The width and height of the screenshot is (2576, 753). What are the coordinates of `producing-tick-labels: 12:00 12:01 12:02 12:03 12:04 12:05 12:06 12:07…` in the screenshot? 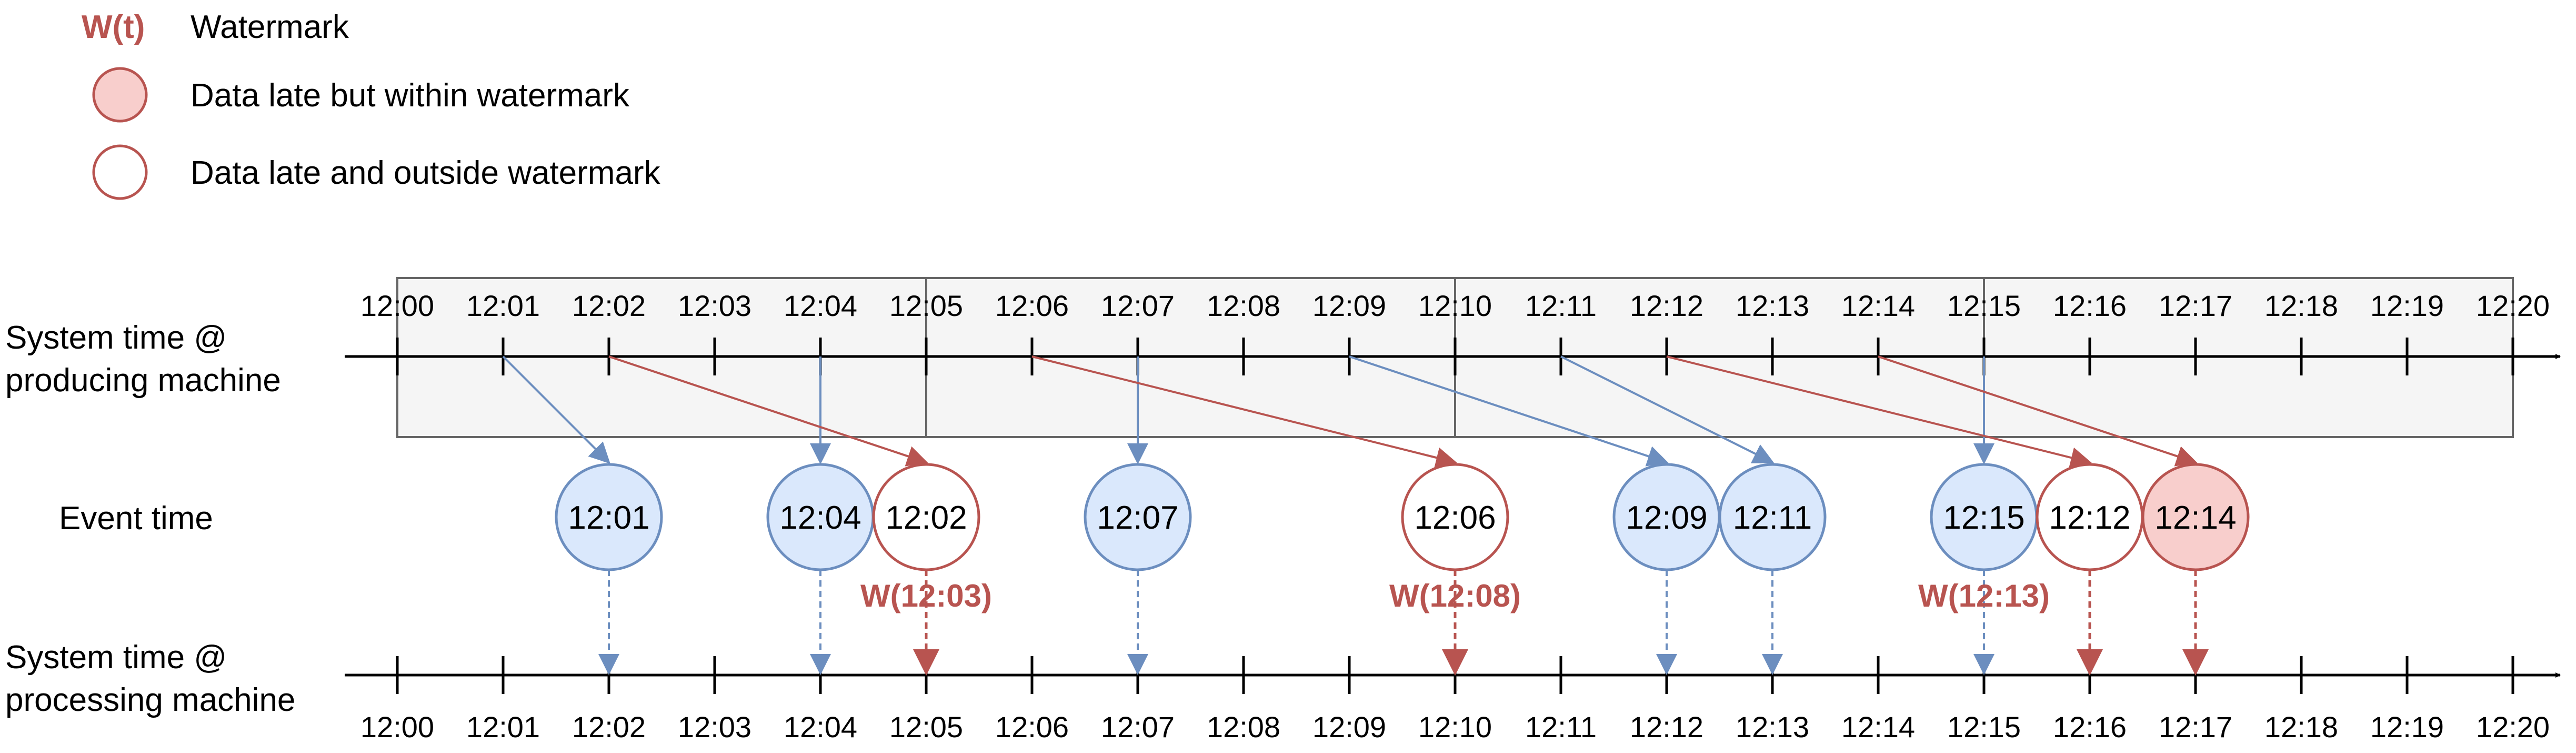 It's located at (1455, 305).